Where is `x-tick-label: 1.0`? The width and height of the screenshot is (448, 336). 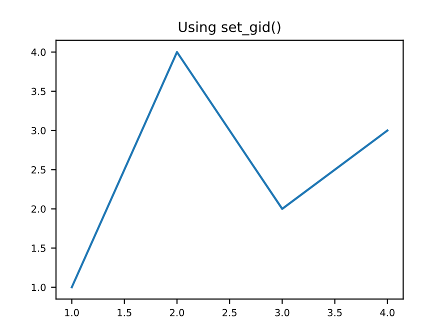
x-tick-label: 1.0 is located at coordinates (72, 312).